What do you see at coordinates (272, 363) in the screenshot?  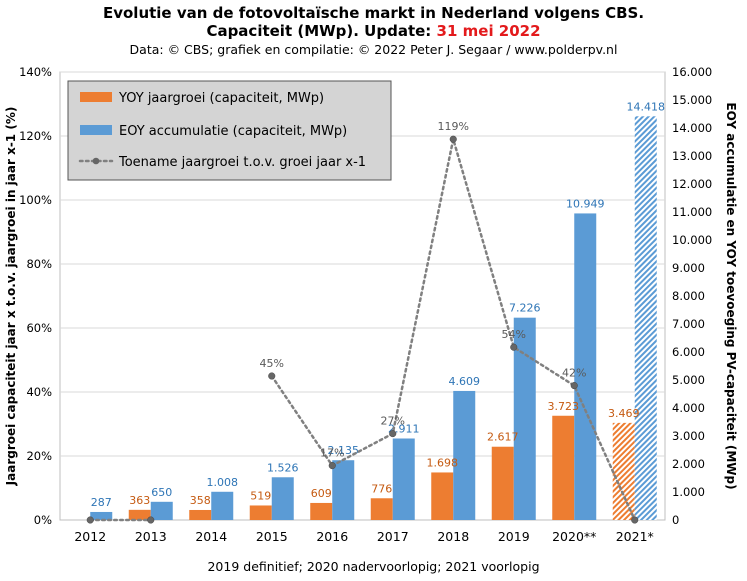 I see `growth-value-label: 45%` at bounding box center [272, 363].